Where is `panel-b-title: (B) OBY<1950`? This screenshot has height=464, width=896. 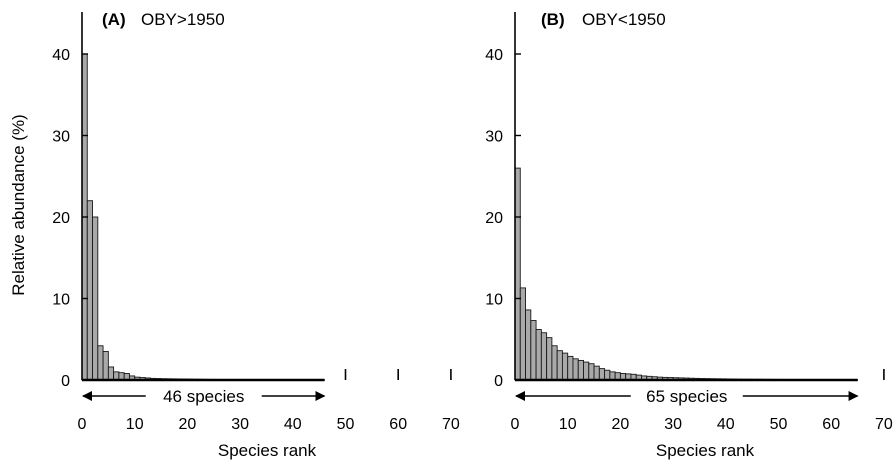
panel-b-title: (B) OBY<1950 is located at coordinates (603, 19).